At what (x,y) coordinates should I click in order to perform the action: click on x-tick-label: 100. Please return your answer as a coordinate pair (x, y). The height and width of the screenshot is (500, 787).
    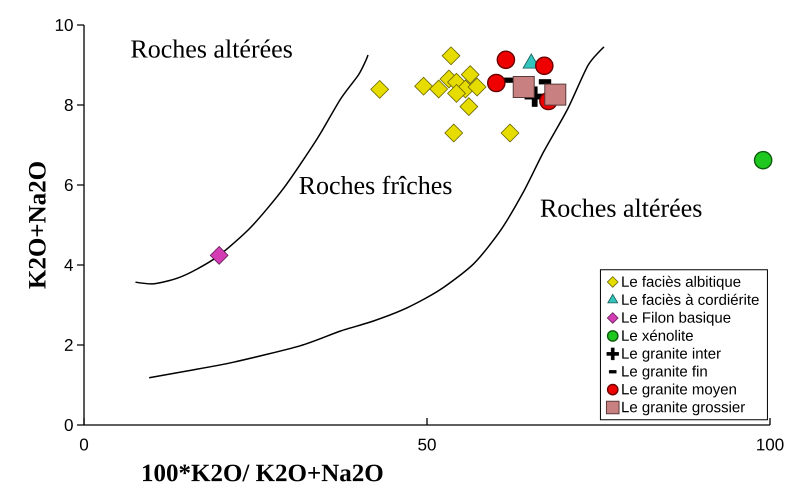
    Looking at the image, I should click on (770, 444).